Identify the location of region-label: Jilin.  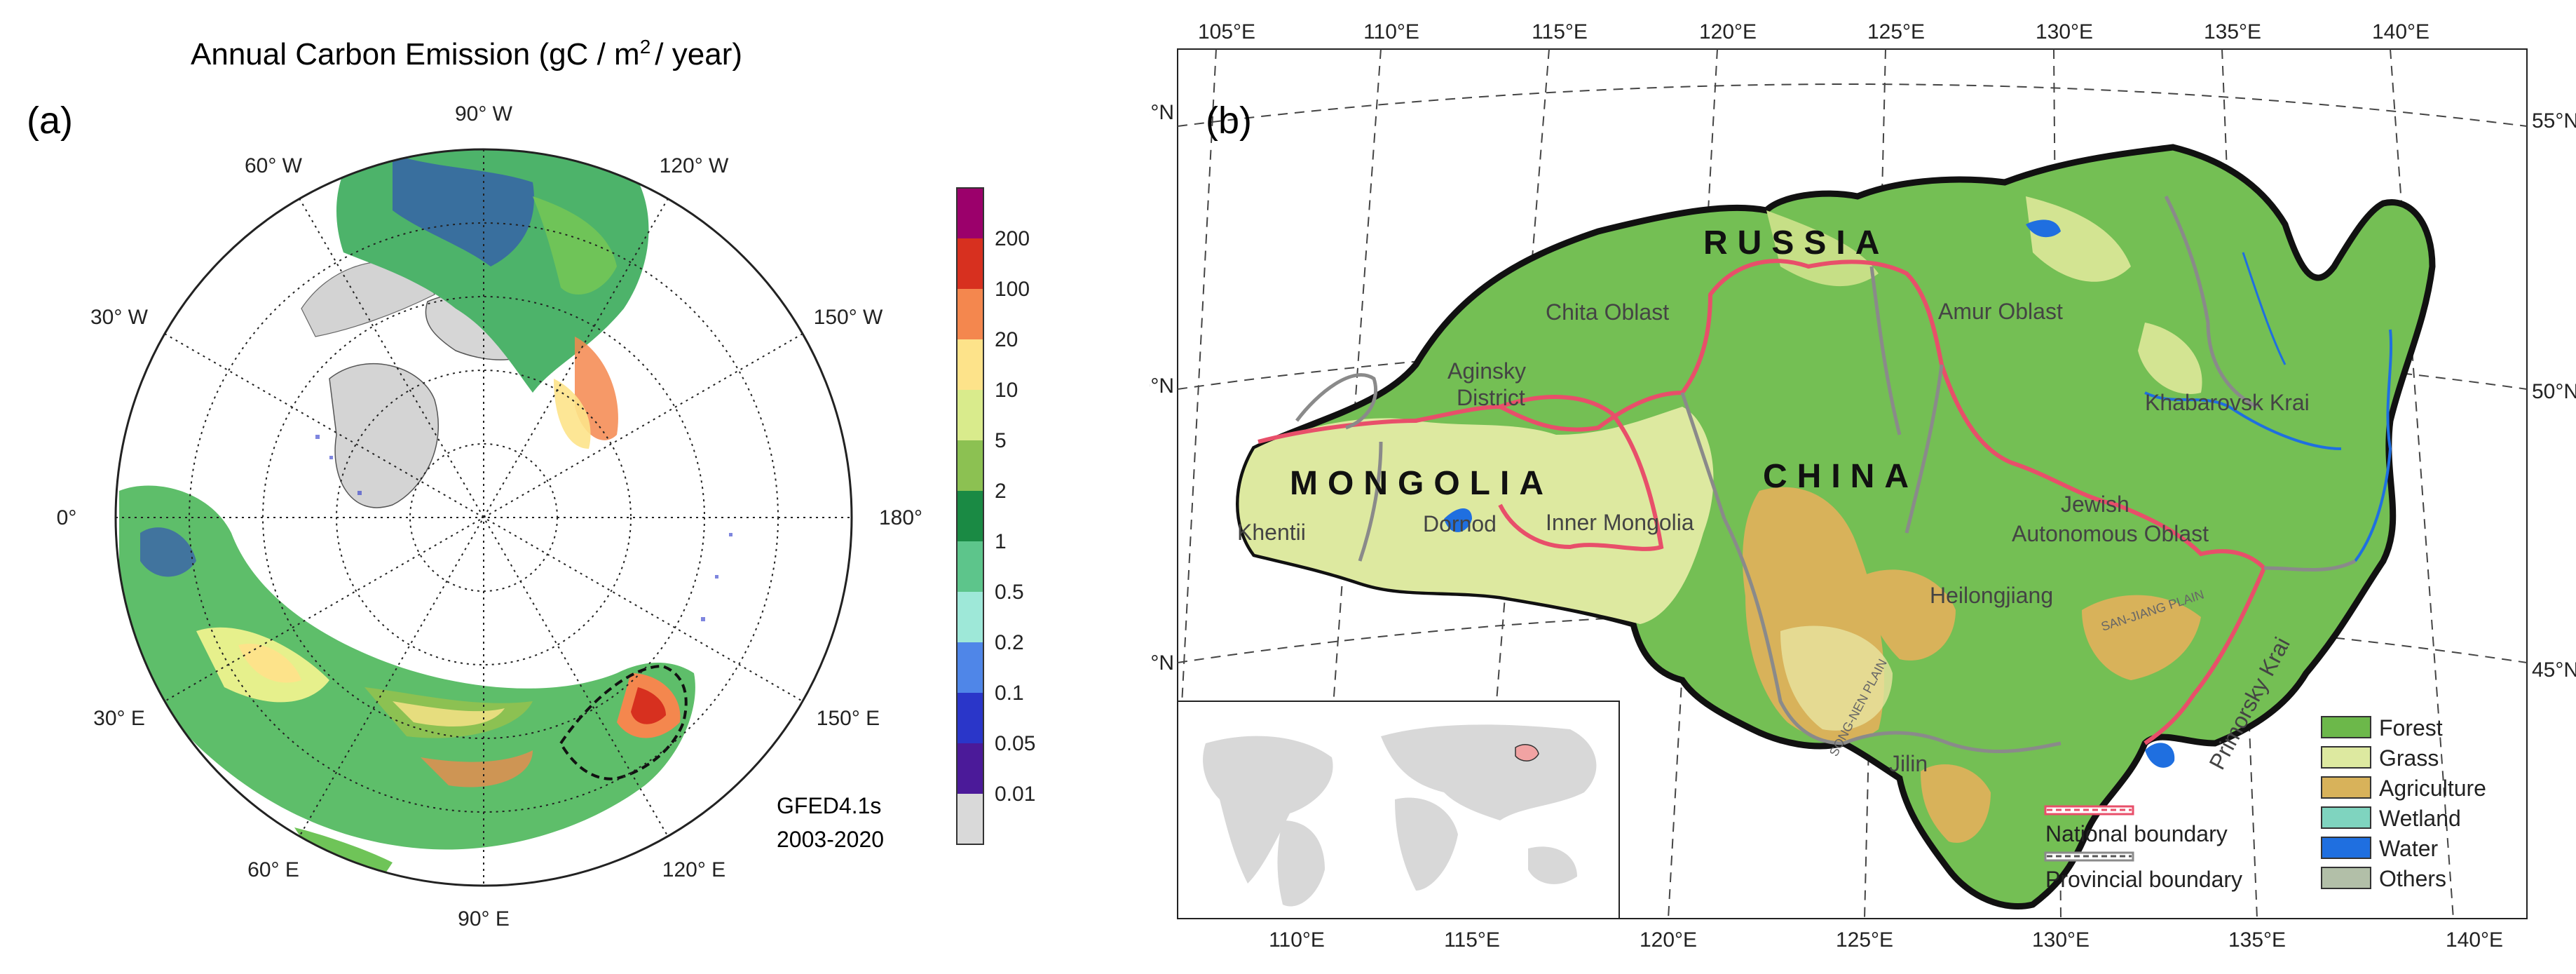
(1908, 764).